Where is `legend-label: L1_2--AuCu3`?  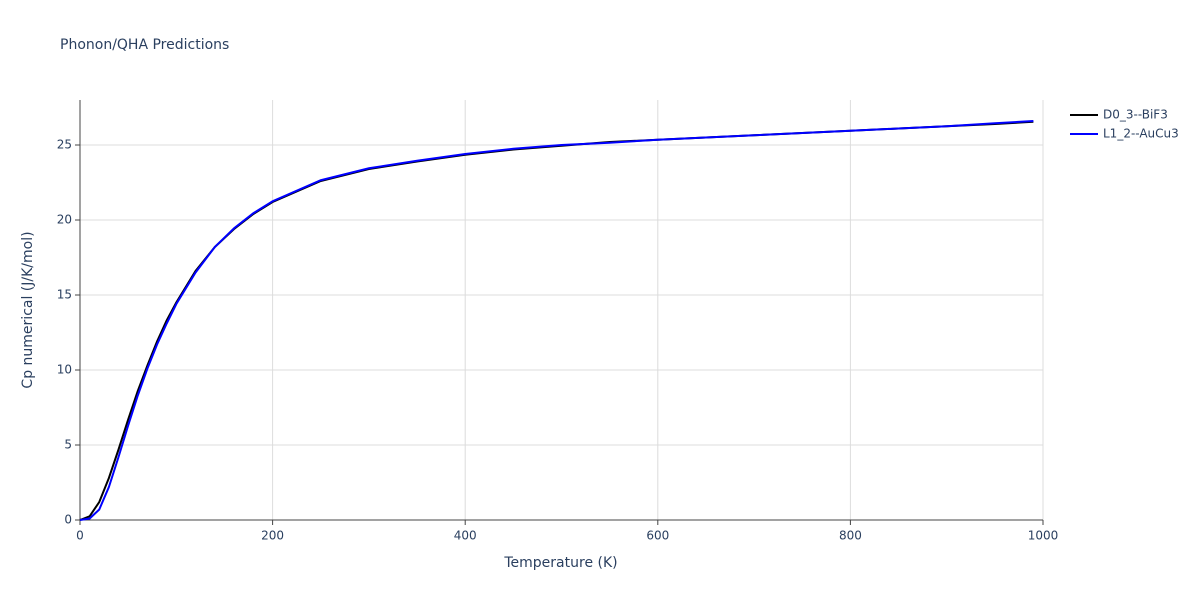 legend-label: L1_2--AuCu3 is located at coordinates (1141, 134).